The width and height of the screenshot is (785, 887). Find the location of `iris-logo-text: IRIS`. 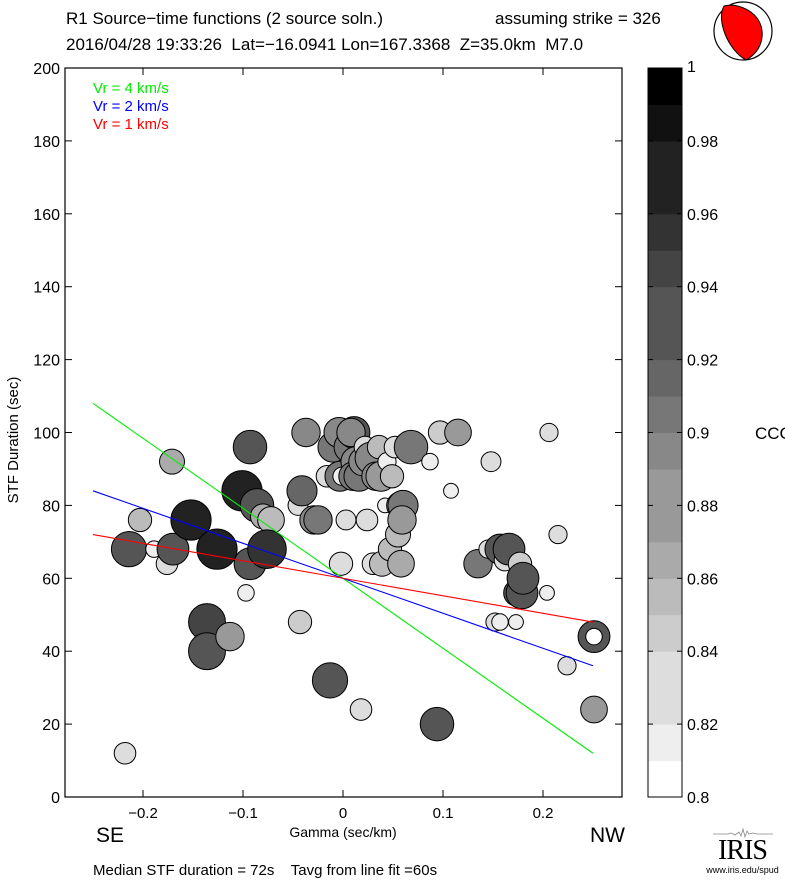

iris-logo-text: IRIS is located at coordinates (743, 850).